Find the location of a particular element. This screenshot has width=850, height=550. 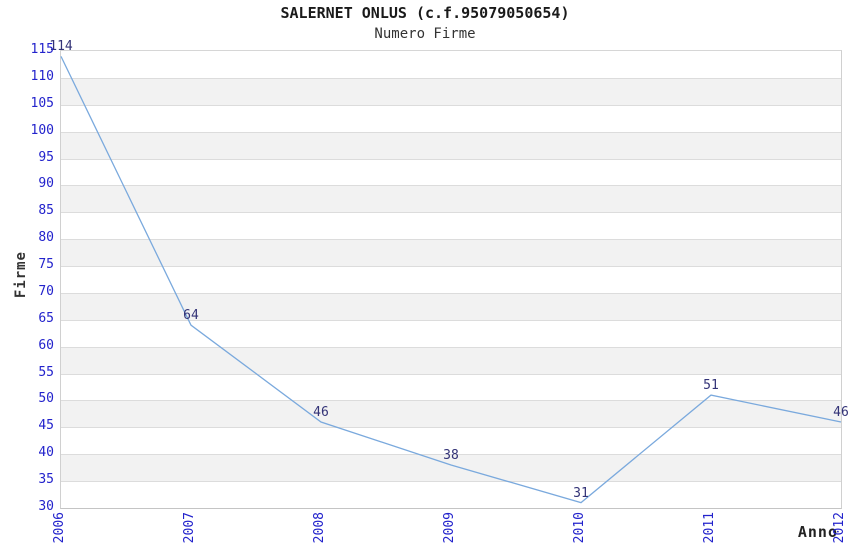

x-axis-title: Anno is located at coordinates (817, 532).